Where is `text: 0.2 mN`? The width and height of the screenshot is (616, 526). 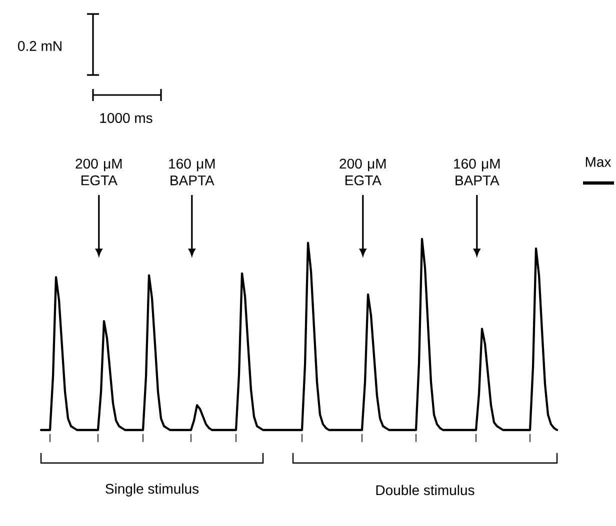 text: 0.2 mN is located at coordinates (40, 46).